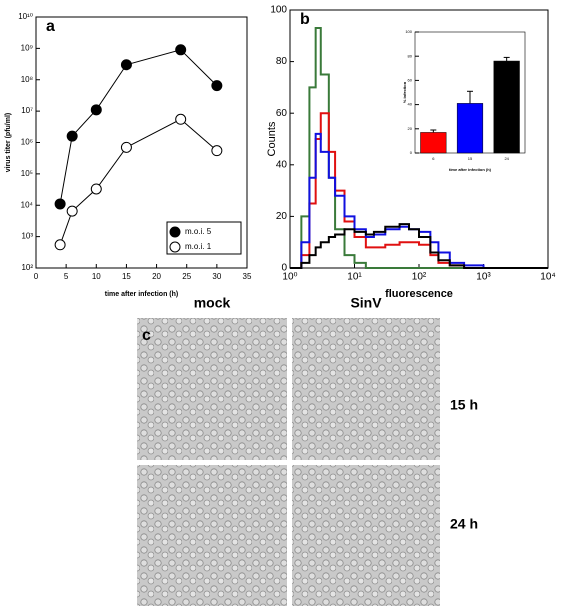  What do you see at coordinates (27, 173) in the screenshot?
I see `y-tick-label: 10⁵` at bounding box center [27, 173].